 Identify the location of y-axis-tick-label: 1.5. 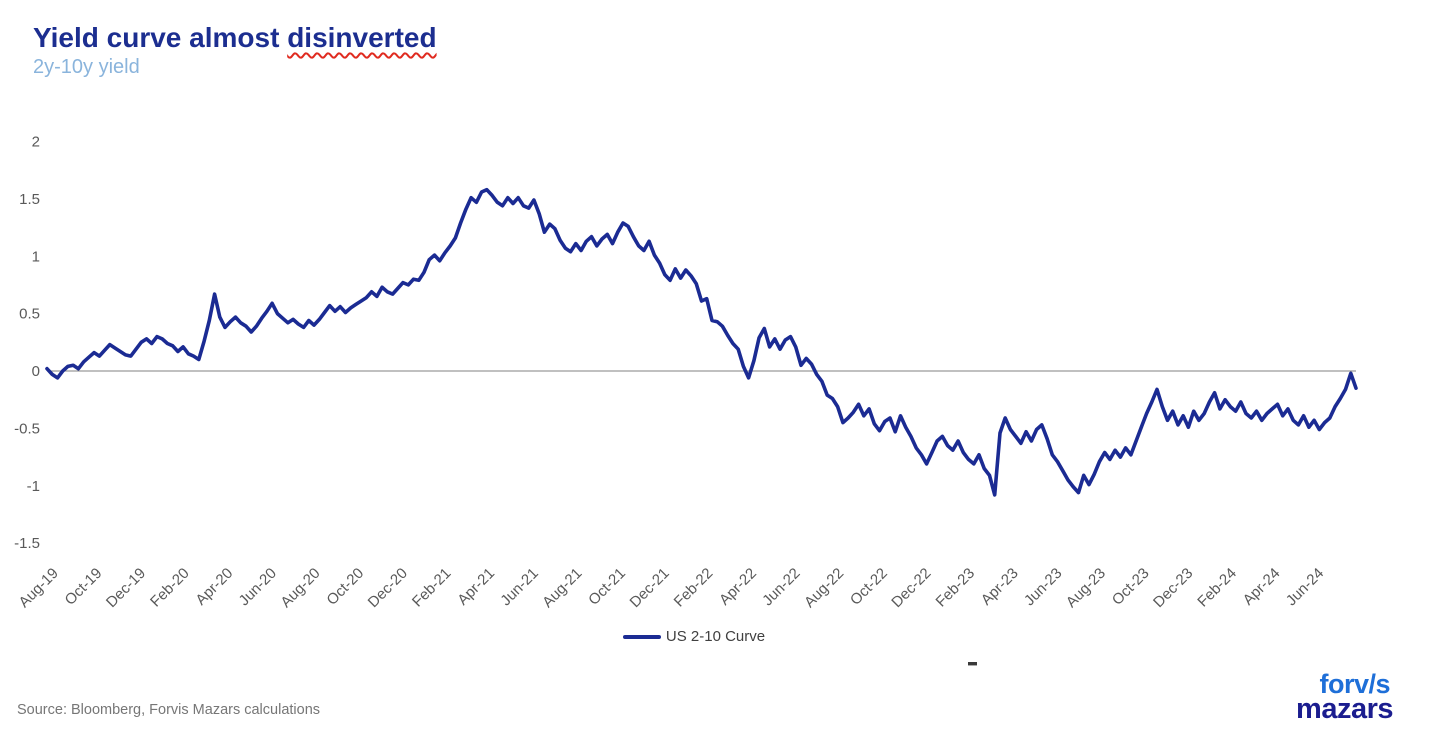
(29, 199).